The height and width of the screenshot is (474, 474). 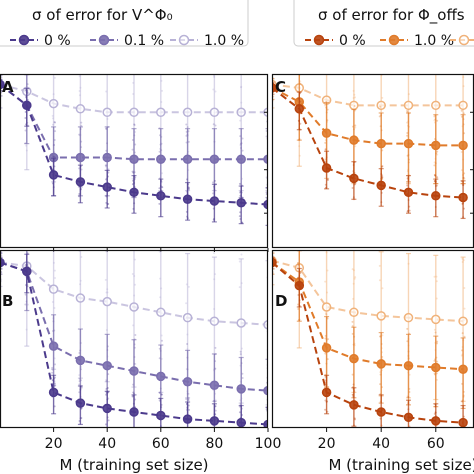 What do you see at coordinates (383, 23) in the screenshot?
I see `legend-frame` at bounding box center [383, 23].